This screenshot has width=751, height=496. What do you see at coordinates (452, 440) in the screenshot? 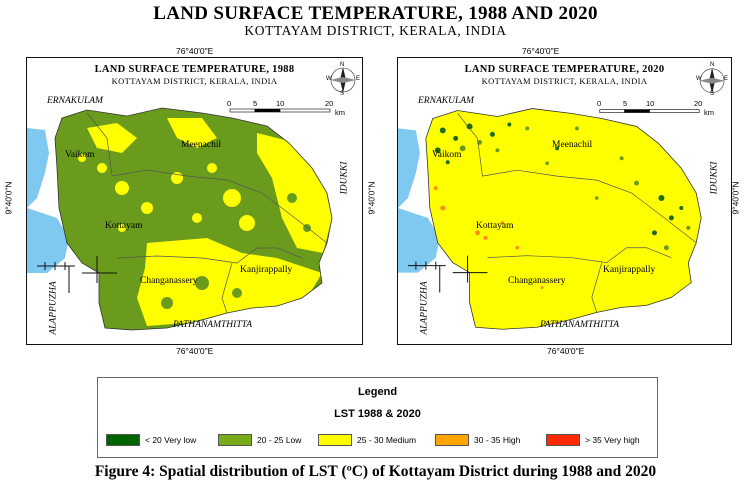
I see `legend-swatch-high` at bounding box center [452, 440].